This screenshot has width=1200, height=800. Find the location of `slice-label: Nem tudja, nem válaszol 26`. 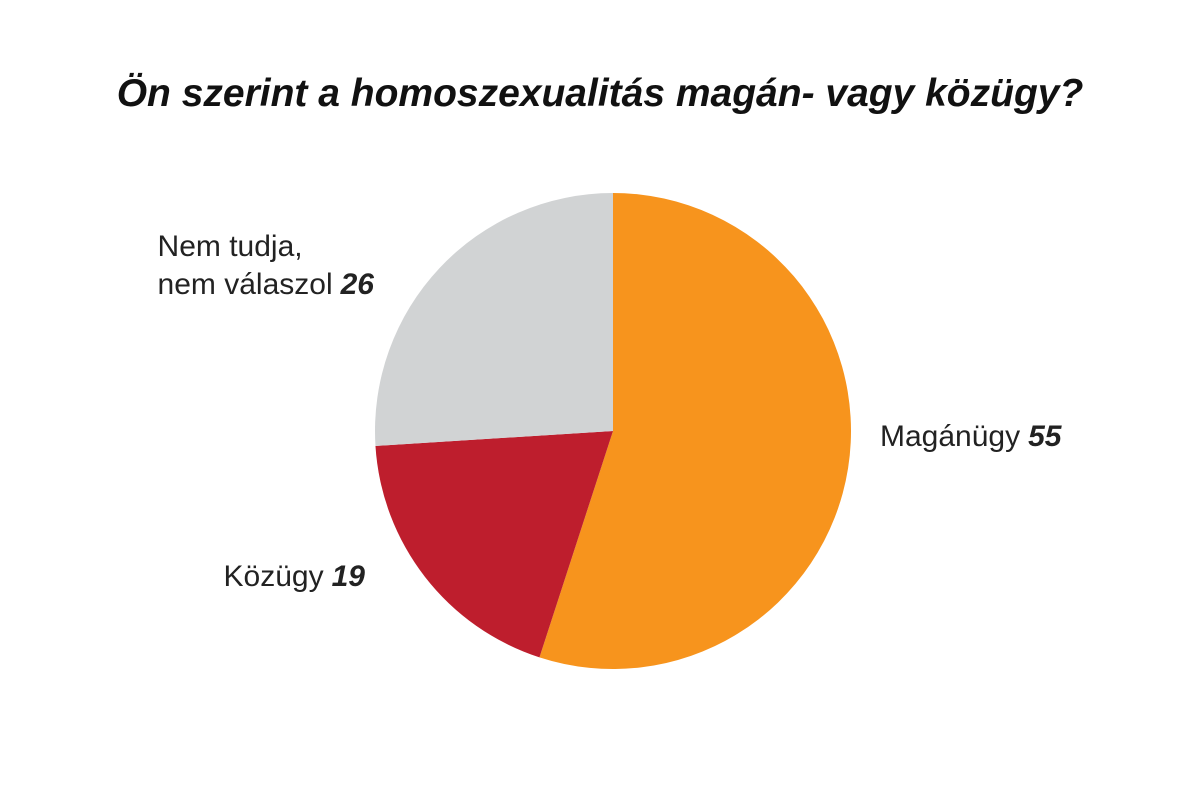

slice-label: Nem tudja, nem válaszol 26 is located at coordinates (266, 266).